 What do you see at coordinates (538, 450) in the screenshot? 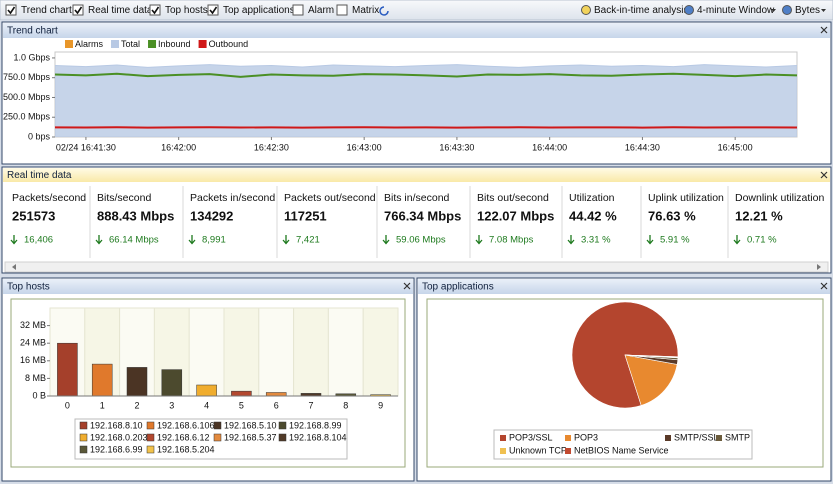
I see `legend-label: Unknown TCP` at bounding box center [538, 450].